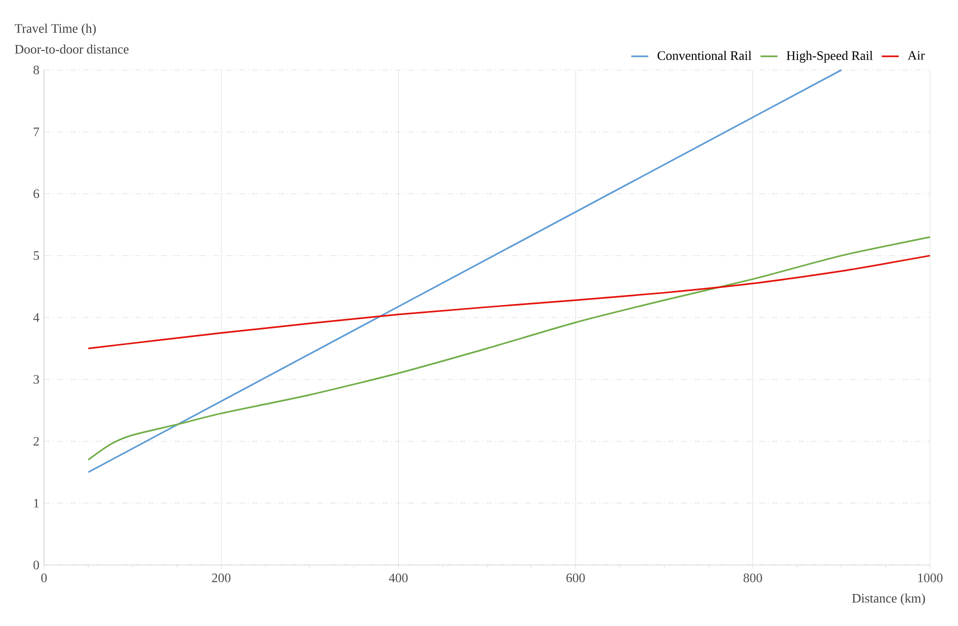  I want to click on x-axis-title: Distance (km), so click(888, 600).